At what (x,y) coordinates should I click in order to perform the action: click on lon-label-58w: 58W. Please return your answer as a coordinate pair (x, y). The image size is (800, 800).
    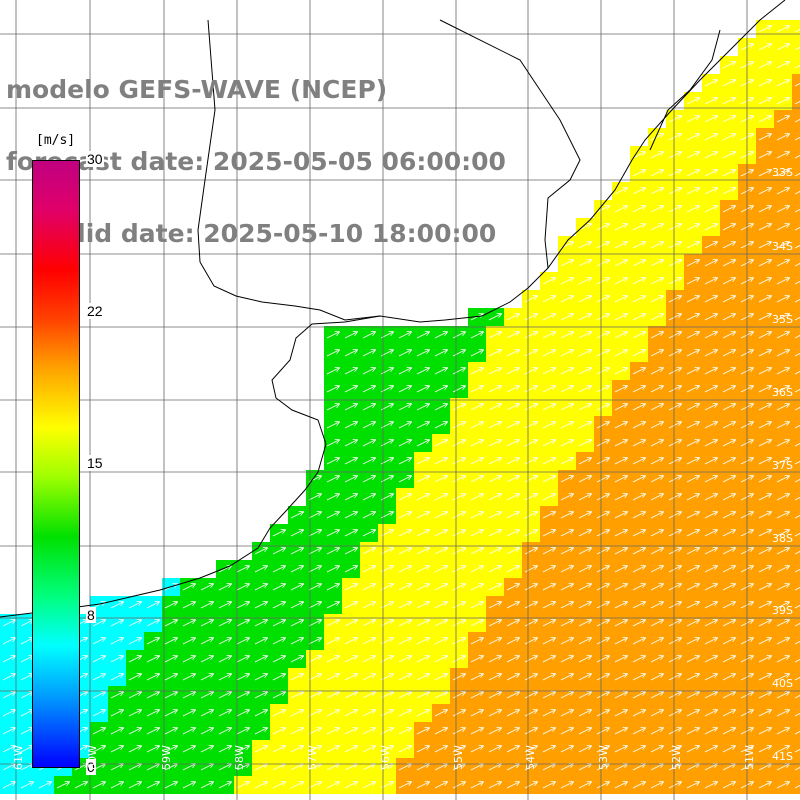
    Looking at the image, I should click on (239, 757).